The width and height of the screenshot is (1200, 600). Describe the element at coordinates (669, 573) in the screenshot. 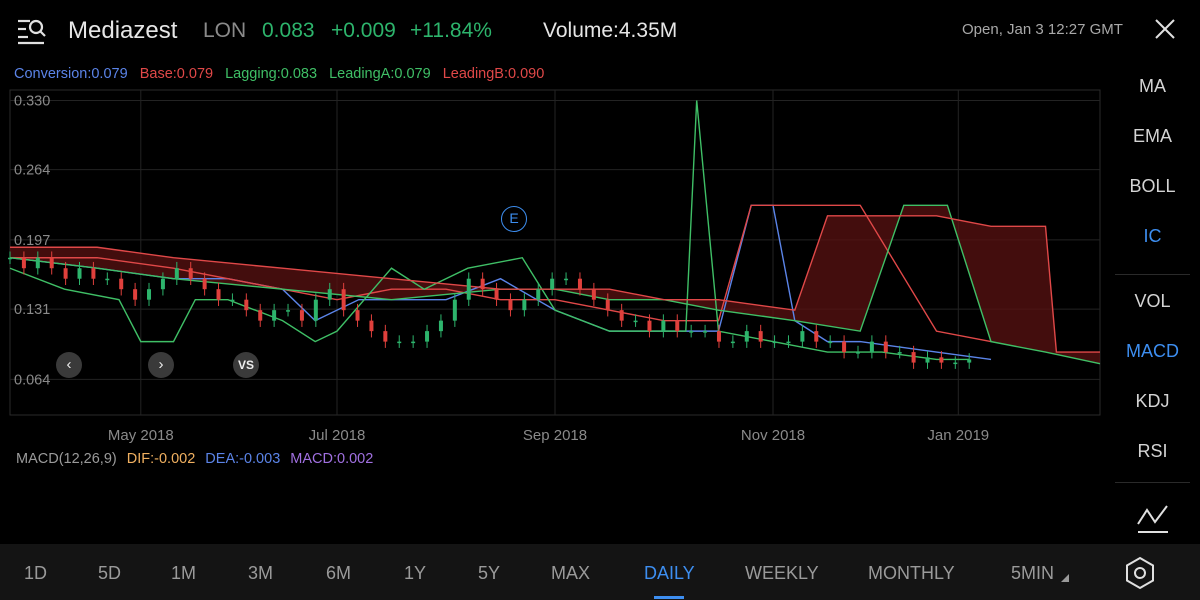

I see `range-daily: DAILY` at that location.